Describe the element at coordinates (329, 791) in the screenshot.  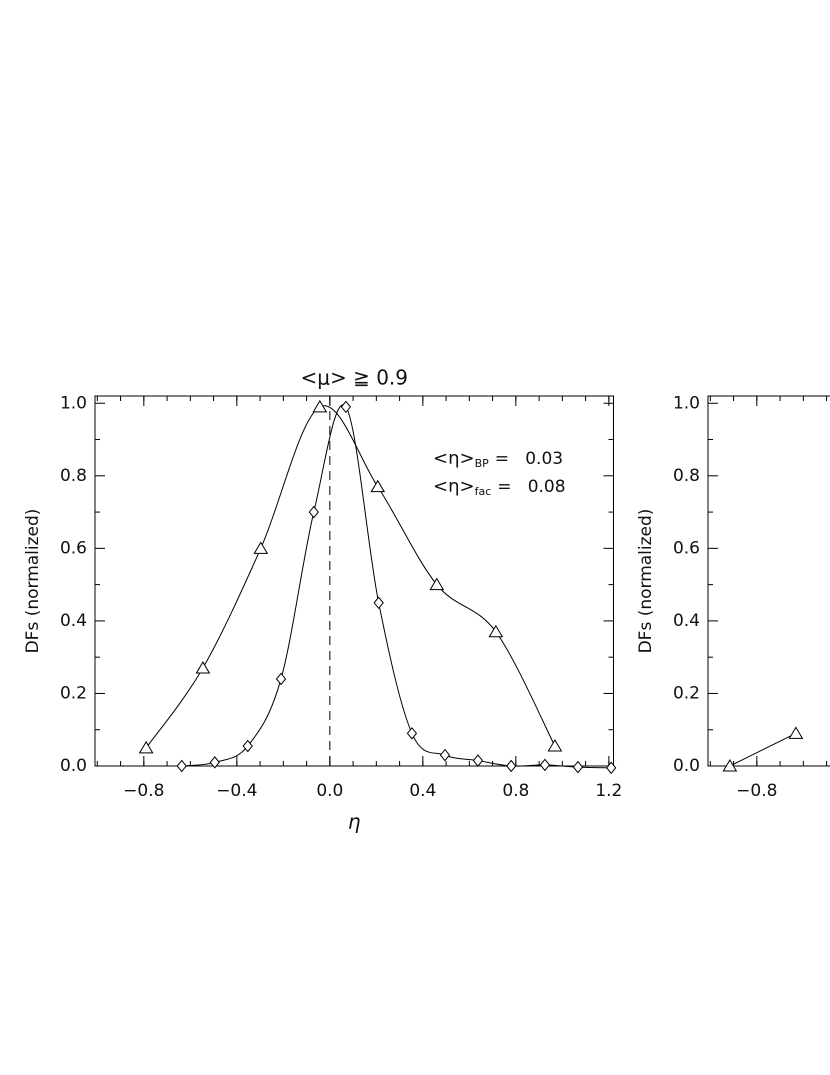
I see `x-tick-label: 0.0` at that location.